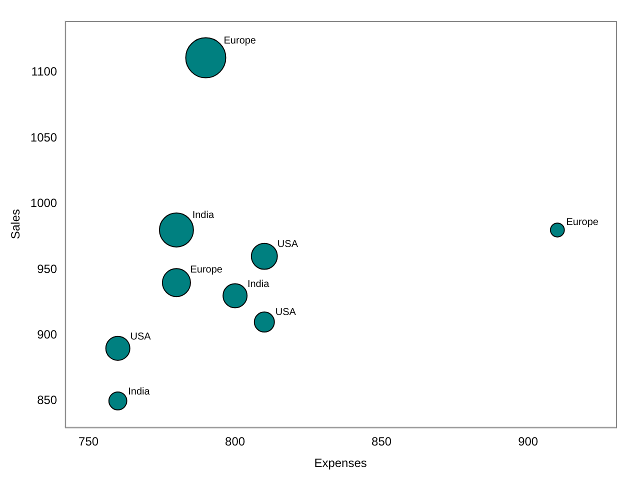  I want to click on x-tick-label: 900, so click(528, 441).